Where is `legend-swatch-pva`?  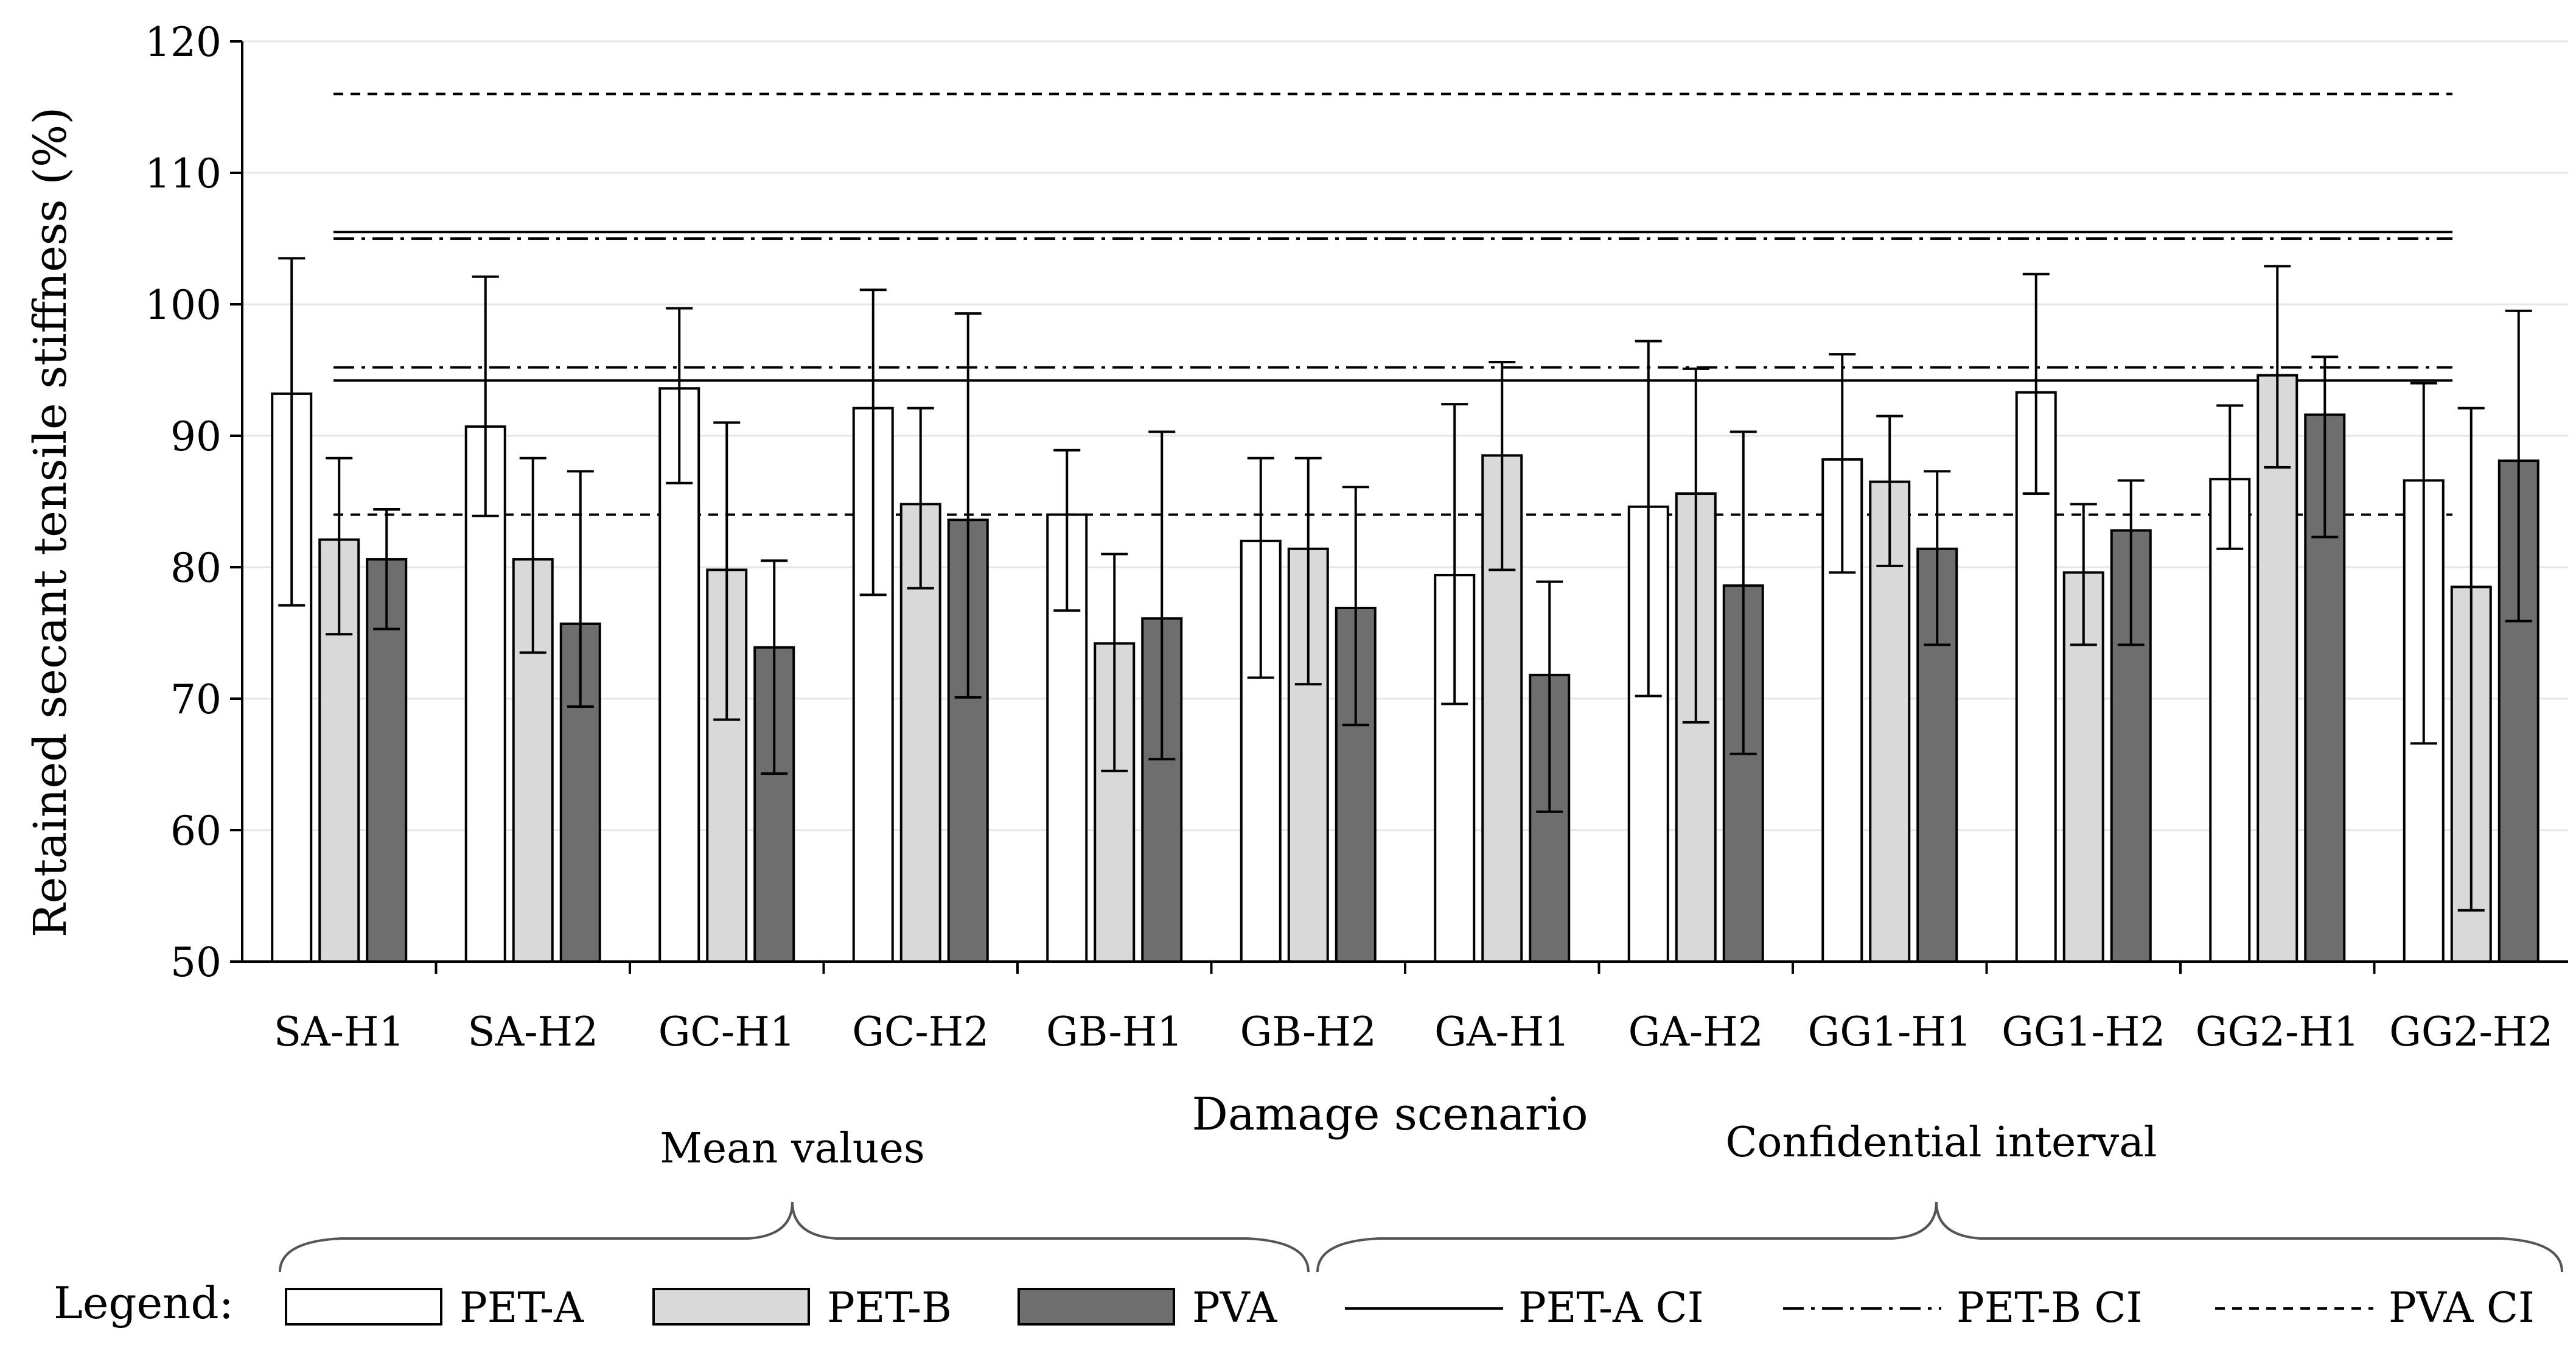 legend-swatch-pva is located at coordinates (1096, 1307).